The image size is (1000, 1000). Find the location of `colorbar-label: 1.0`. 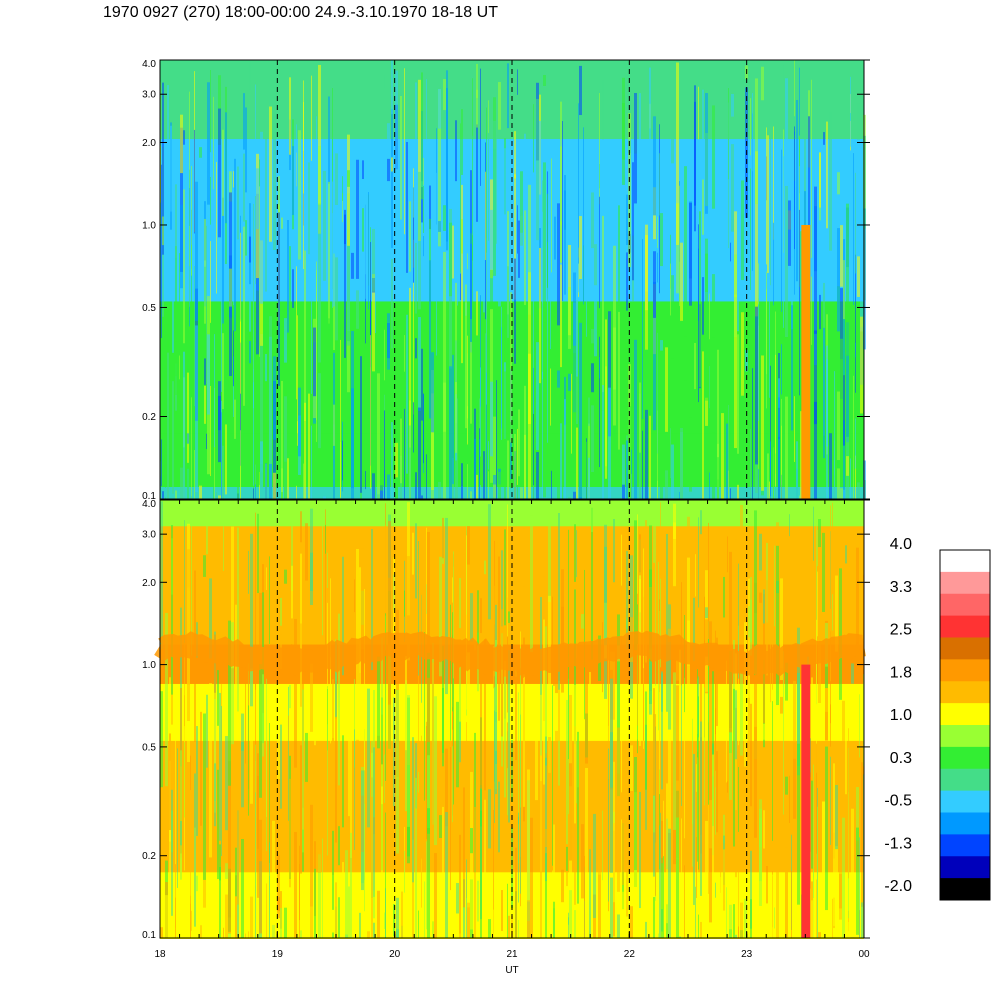

colorbar-label: 1.0 is located at coordinates (901, 715).